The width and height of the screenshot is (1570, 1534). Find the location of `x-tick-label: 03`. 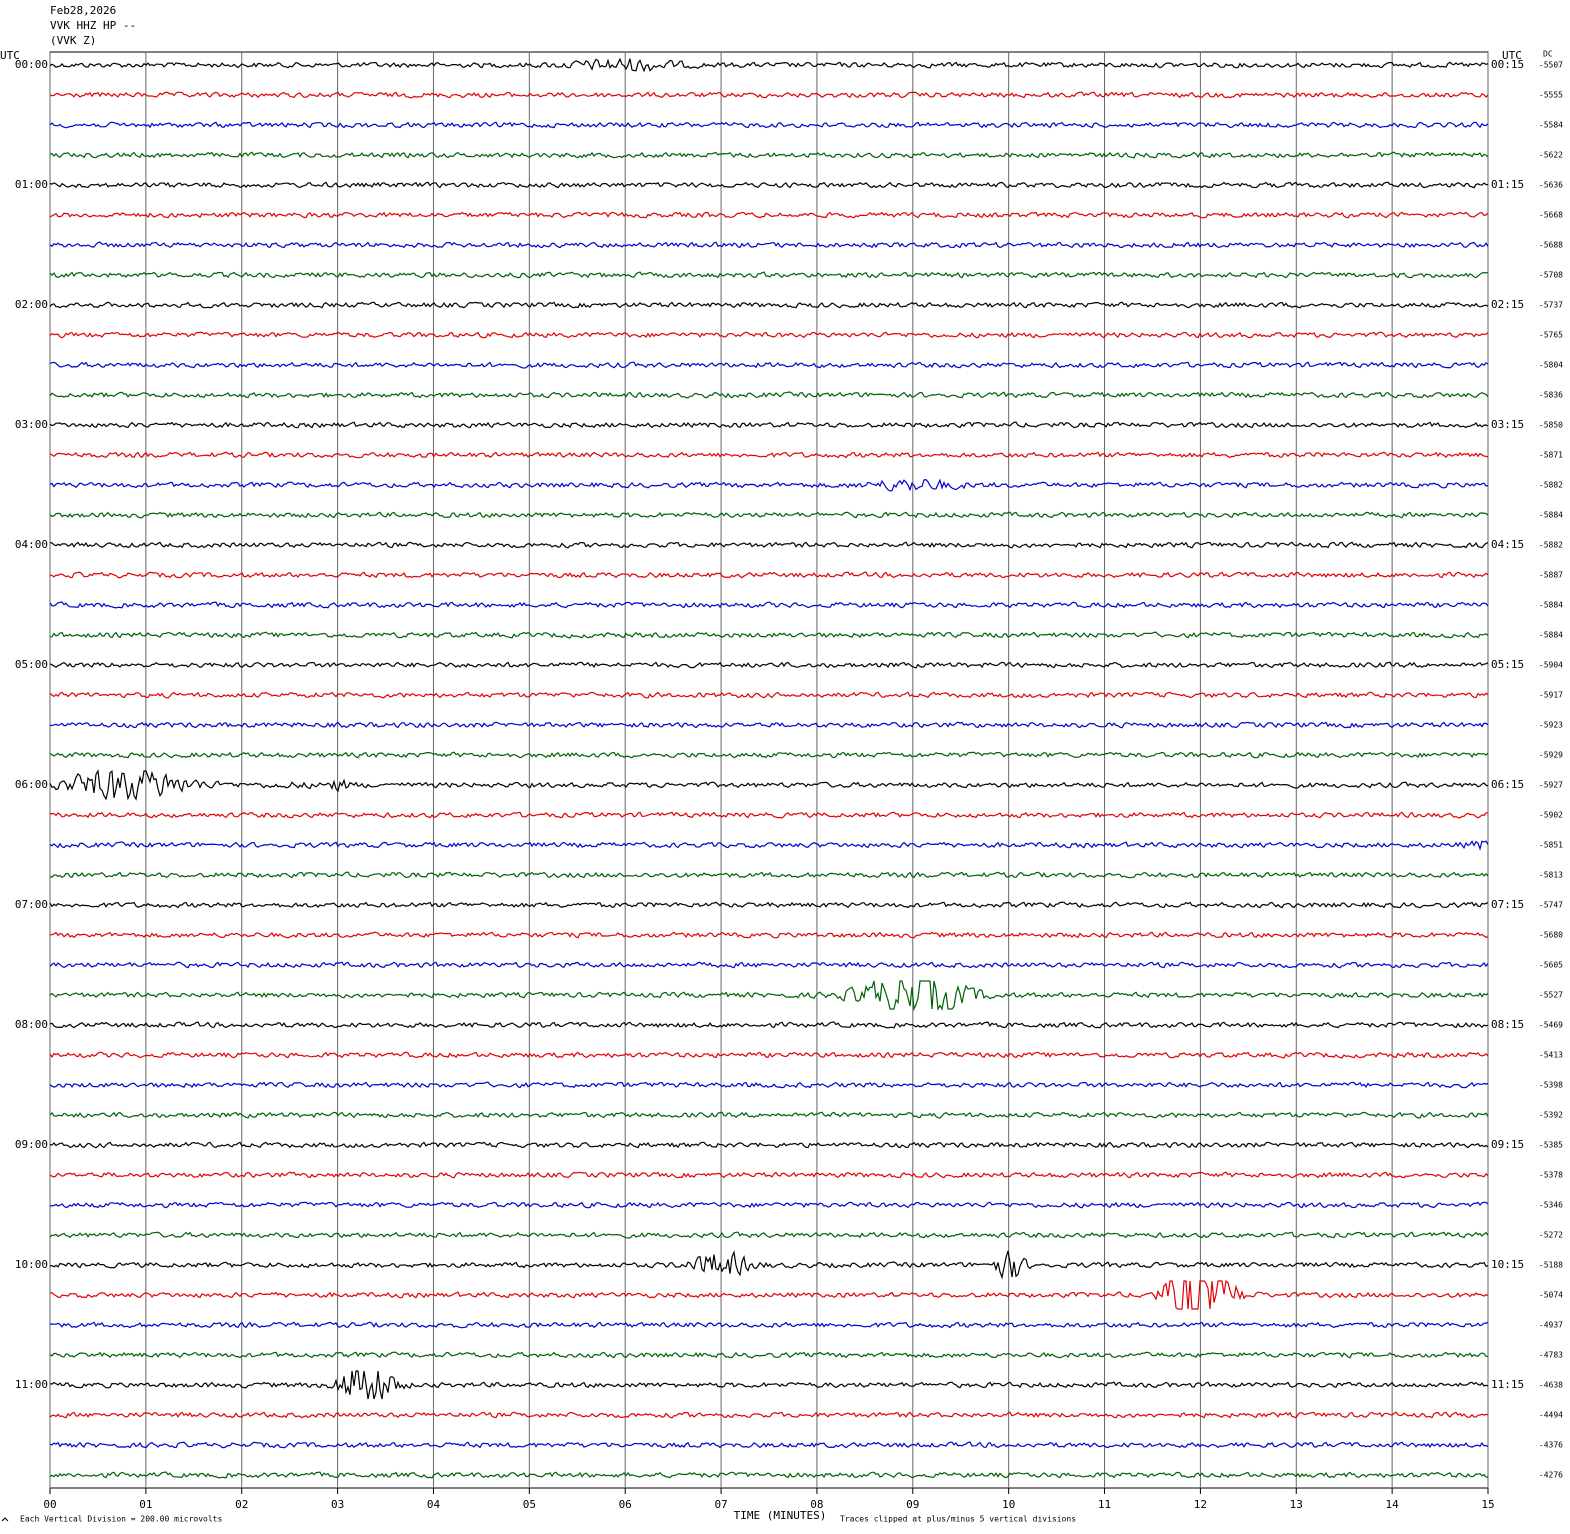

x-tick-label: 03 is located at coordinates (337, 1504).